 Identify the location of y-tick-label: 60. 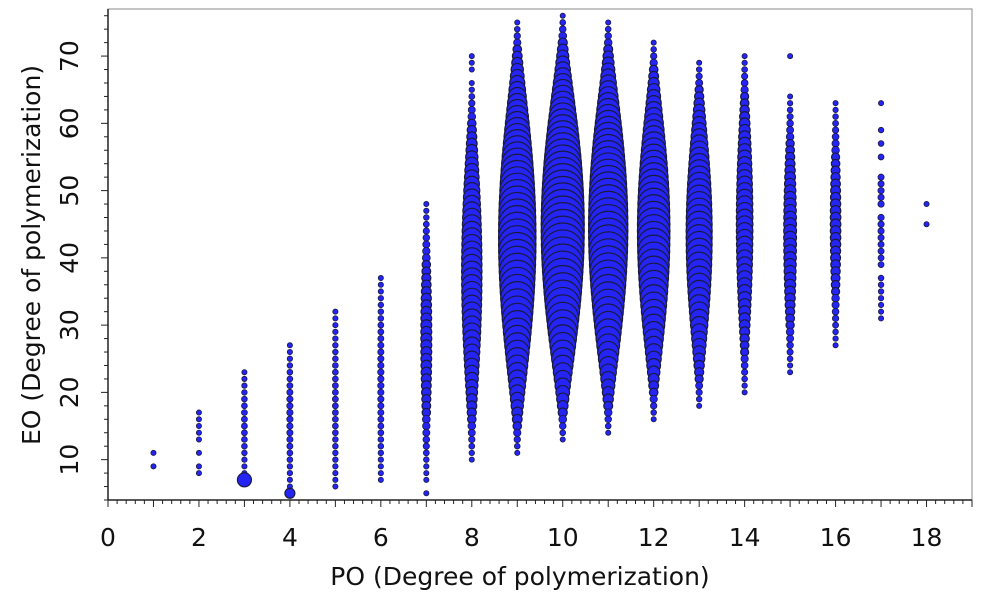
(69, 123).